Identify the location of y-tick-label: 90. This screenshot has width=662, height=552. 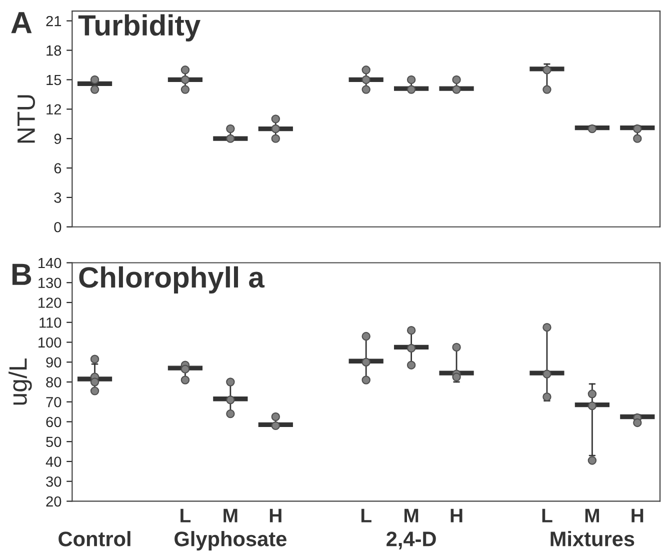
(54, 362).